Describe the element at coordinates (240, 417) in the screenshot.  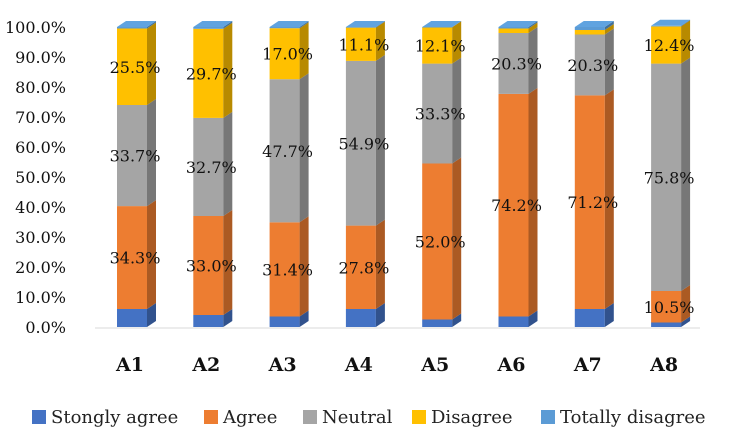
I see `legend-item: Agree` at that location.